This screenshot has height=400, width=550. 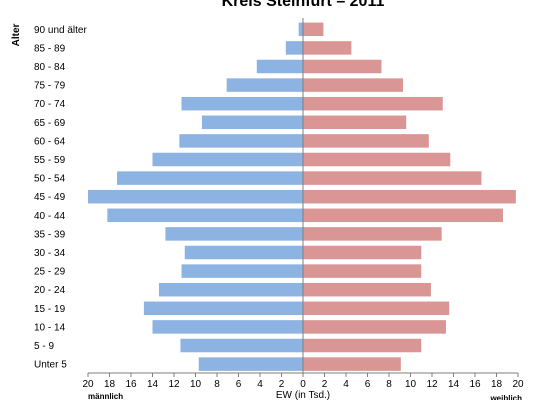 I want to click on age-group-label: 5 - 9, so click(x=44, y=346).